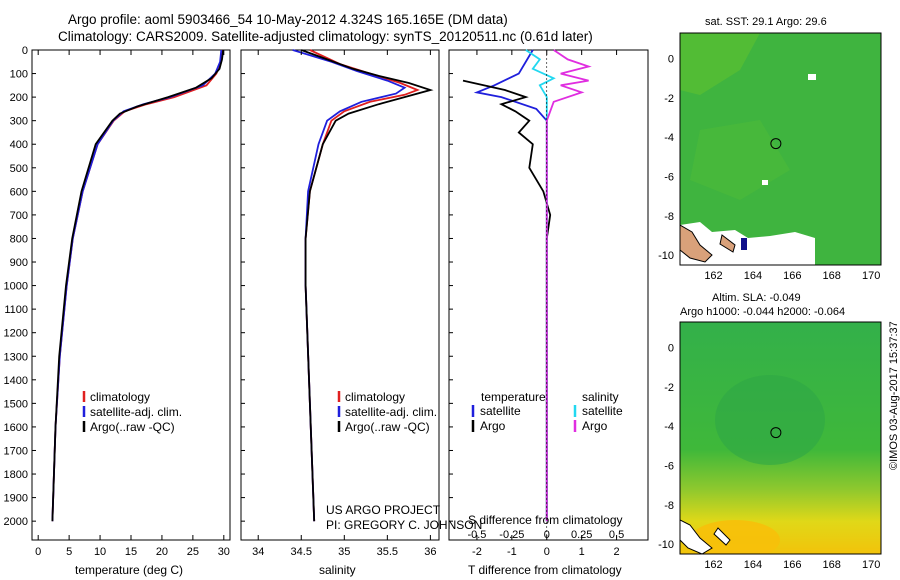 The height and width of the screenshot is (580, 900). What do you see at coordinates (713, 565) in the screenshot?
I see `map-x-tick-label: 162` at bounding box center [713, 565].